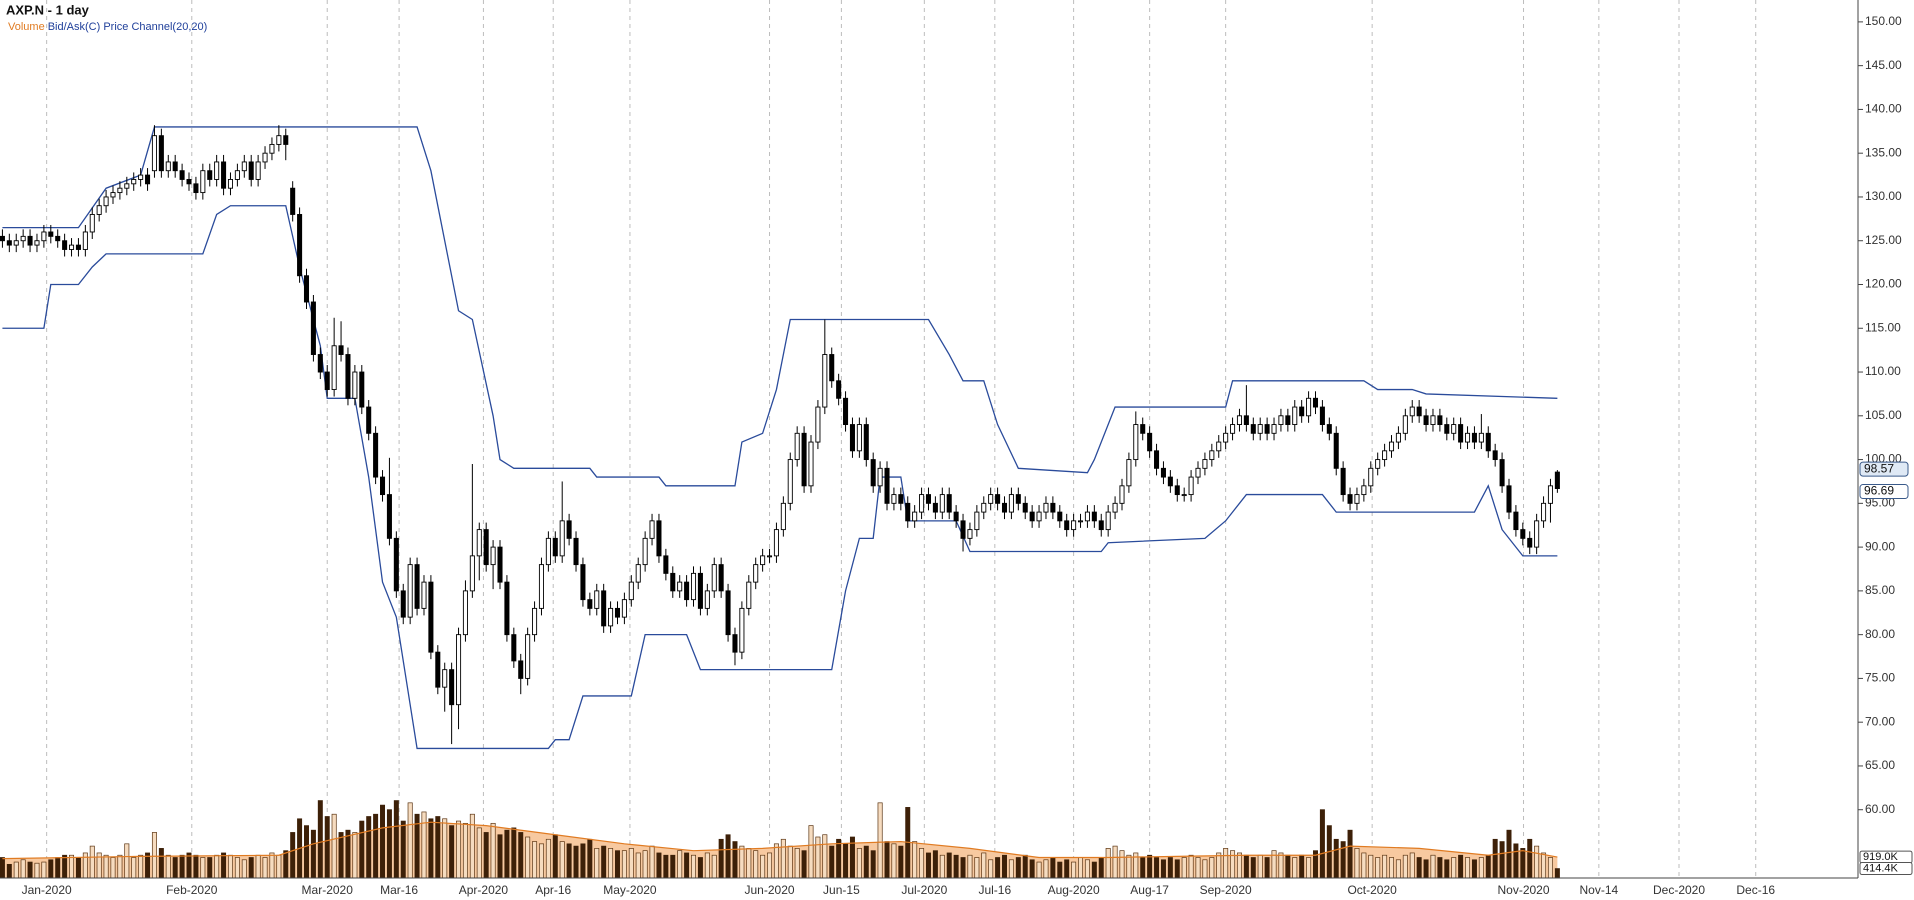 Image resolution: width=1914 pixels, height=900 pixels. What do you see at coordinates (48, 9) in the screenshot?
I see `chart-title: AXP.N - 1 day` at bounding box center [48, 9].